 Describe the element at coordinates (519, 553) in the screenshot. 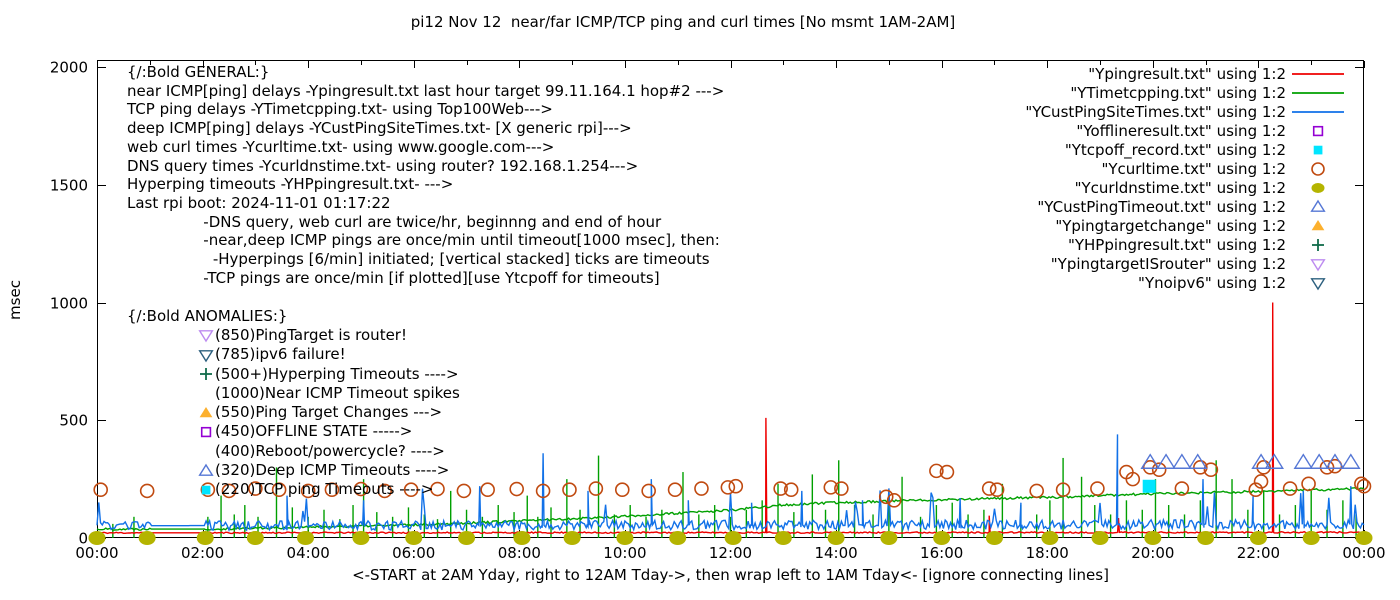

I see `x-tick-label: 08:00` at that location.